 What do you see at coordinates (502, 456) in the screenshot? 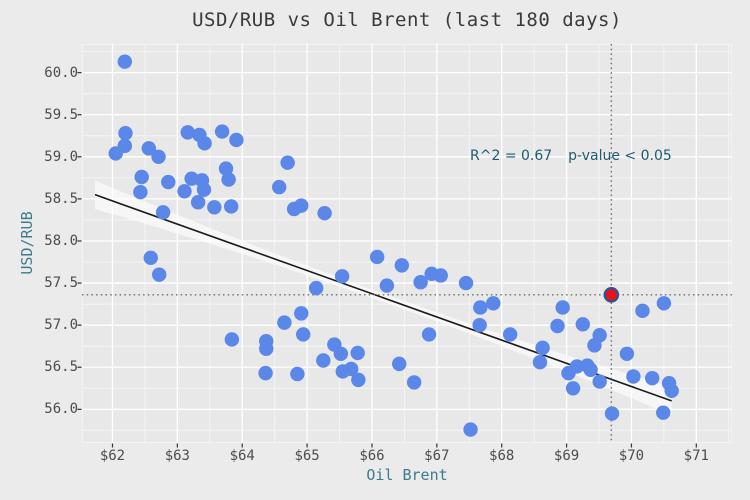
I see `x-tick-label: $68` at bounding box center [502, 456].